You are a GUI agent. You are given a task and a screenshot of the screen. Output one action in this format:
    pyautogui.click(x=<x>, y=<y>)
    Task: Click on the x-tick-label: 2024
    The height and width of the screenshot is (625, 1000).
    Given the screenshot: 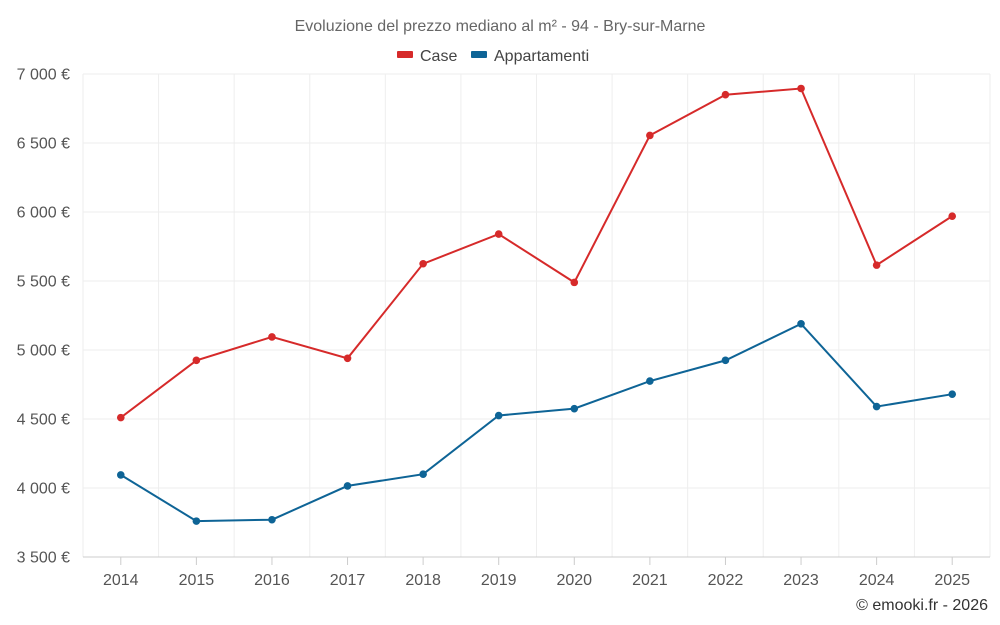 What is the action you would take?
    pyautogui.click(x=877, y=580)
    